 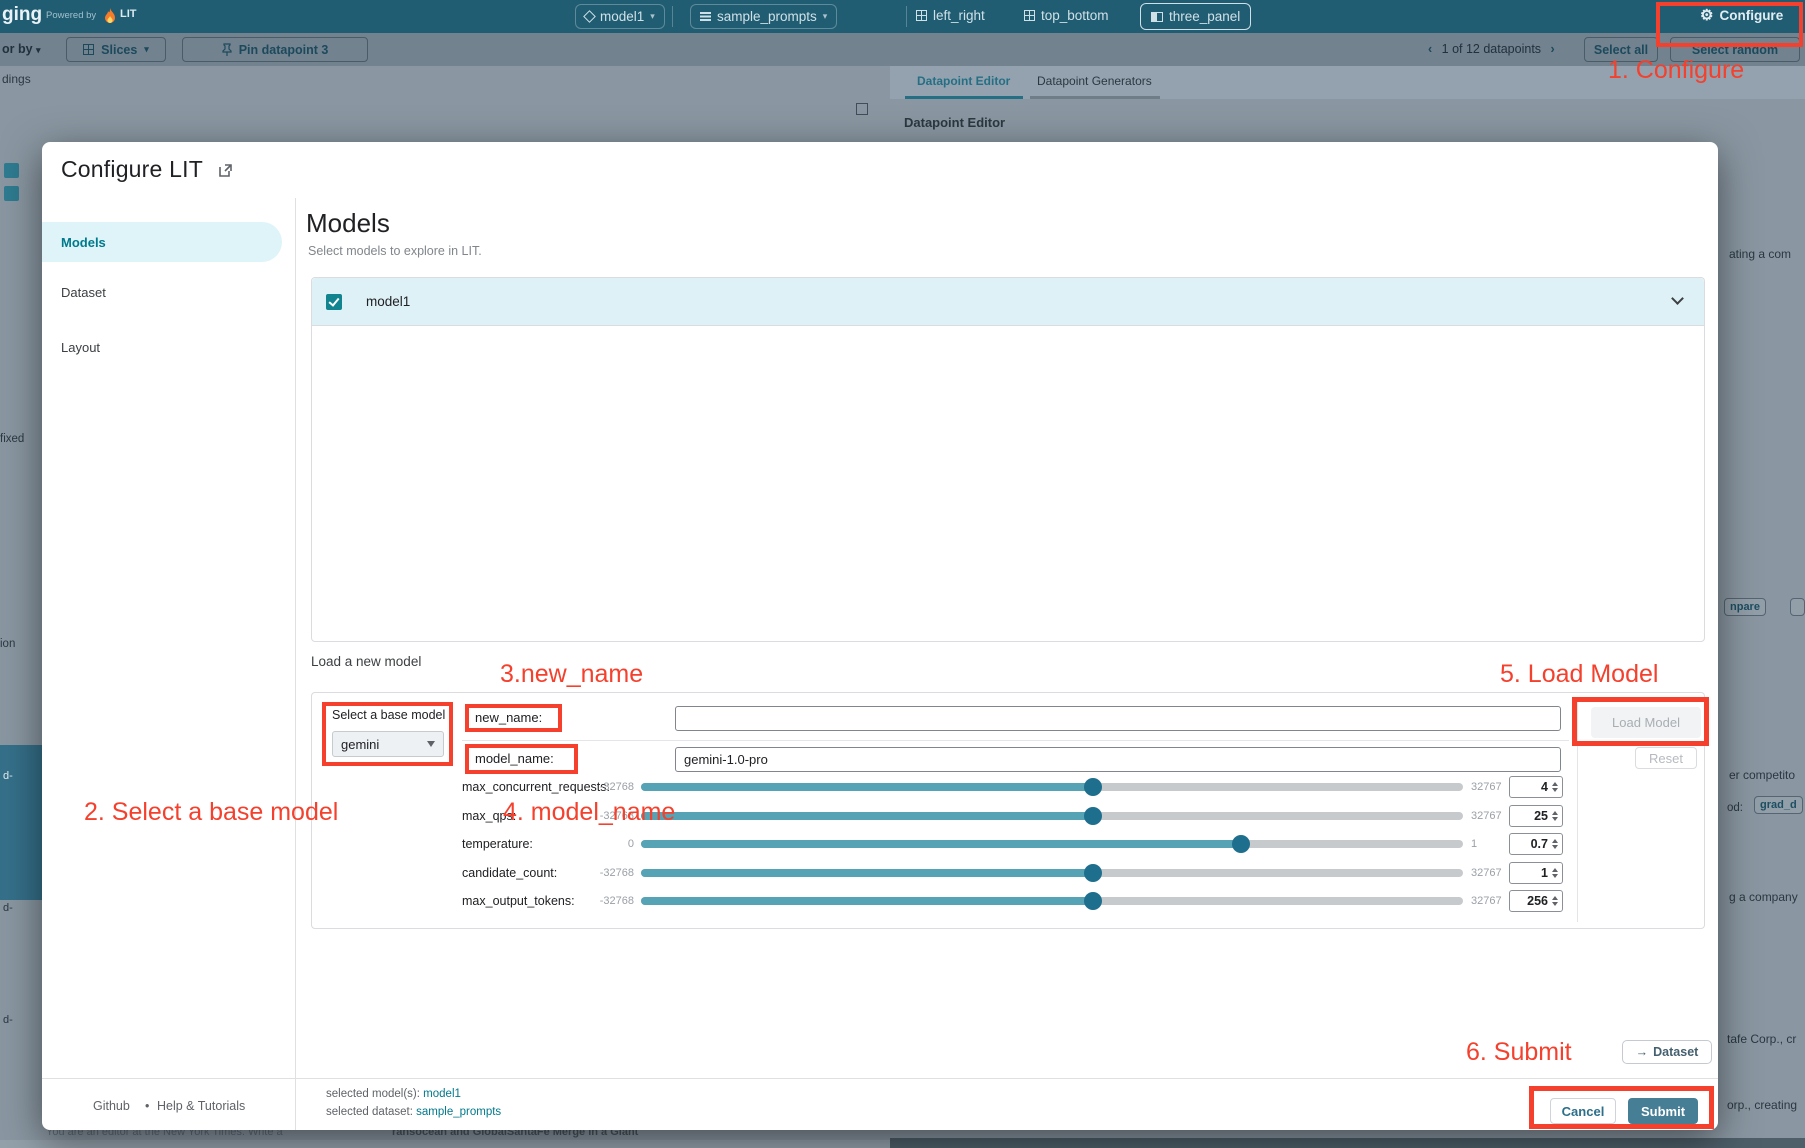 What do you see at coordinates (1536, 787) in the screenshot?
I see `slider-number-input: 4` at bounding box center [1536, 787].